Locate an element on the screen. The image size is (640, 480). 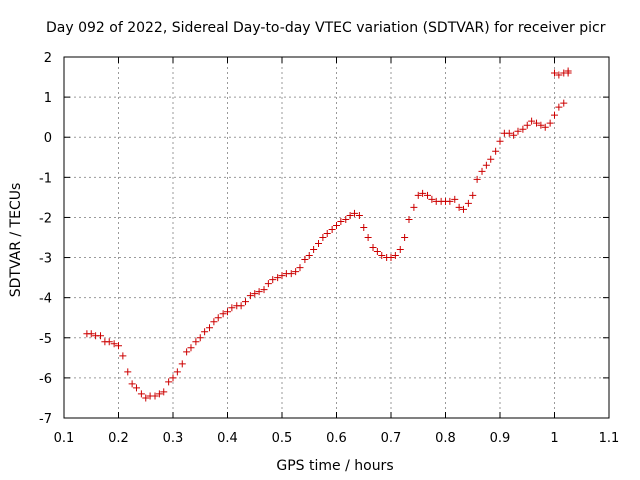
y-tick-label: 1 is located at coordinates (48, 98).